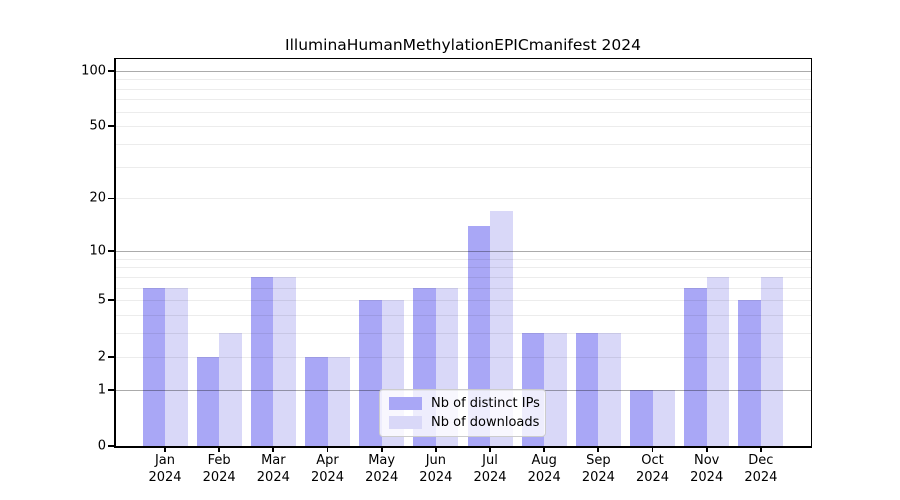 Image resolution: width=900 pixels, height=500 pixels. I want to click on x-tick-mark-jan, so click(165, 449).